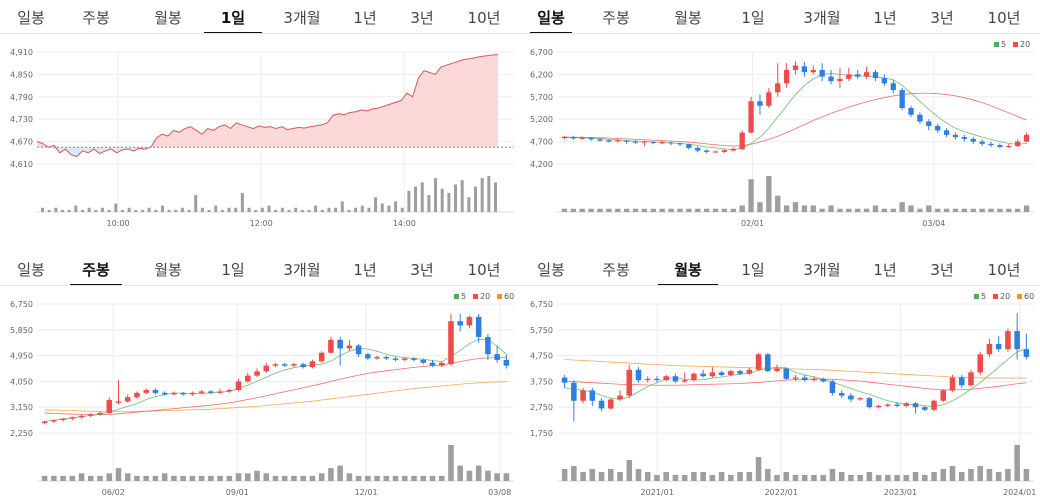  Describe the element at coordinates (21, 142) in the screenshot. I see `y-tick-label: 4,670` at that location.